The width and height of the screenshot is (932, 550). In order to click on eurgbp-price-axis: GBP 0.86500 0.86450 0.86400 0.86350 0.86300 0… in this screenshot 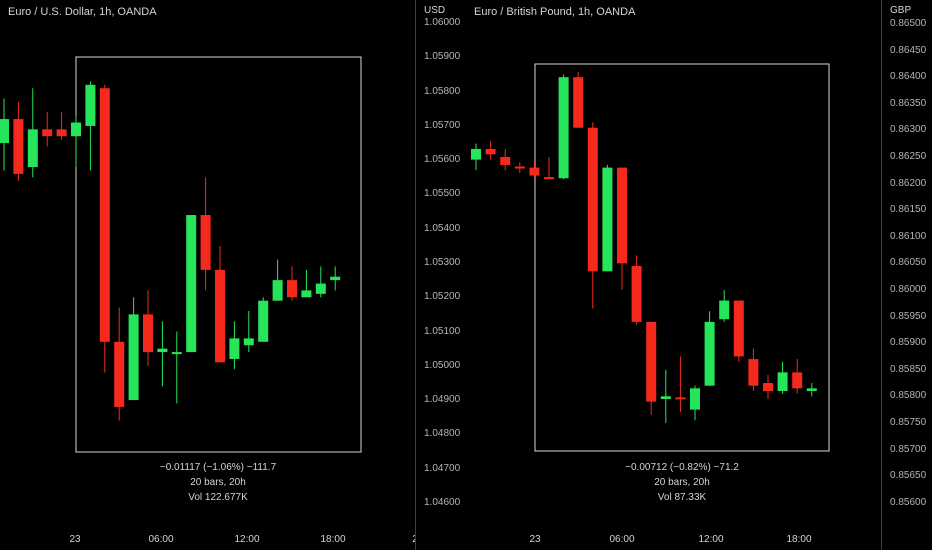, I will do `click(906, 275)`.